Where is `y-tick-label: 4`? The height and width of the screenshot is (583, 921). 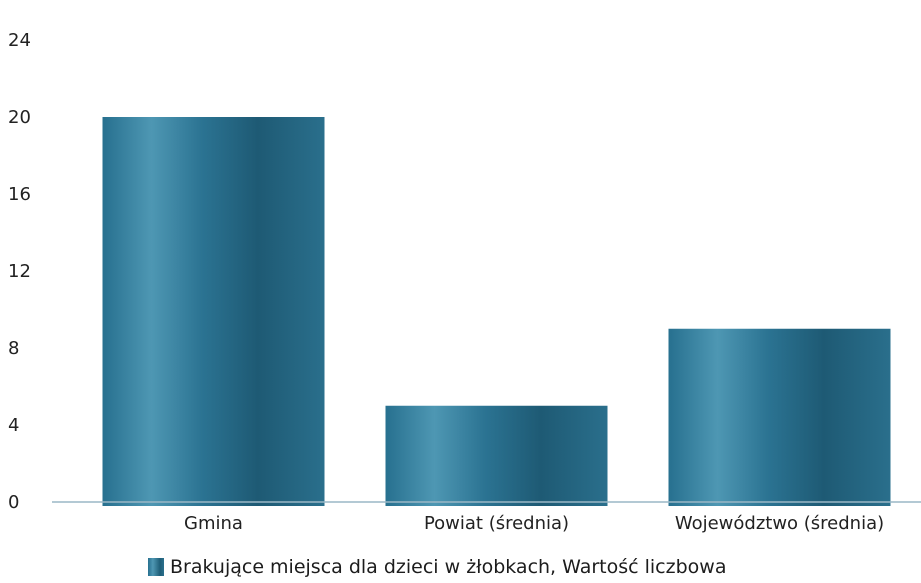 y-tick-label: 4 is located at coordinates (13, 425).